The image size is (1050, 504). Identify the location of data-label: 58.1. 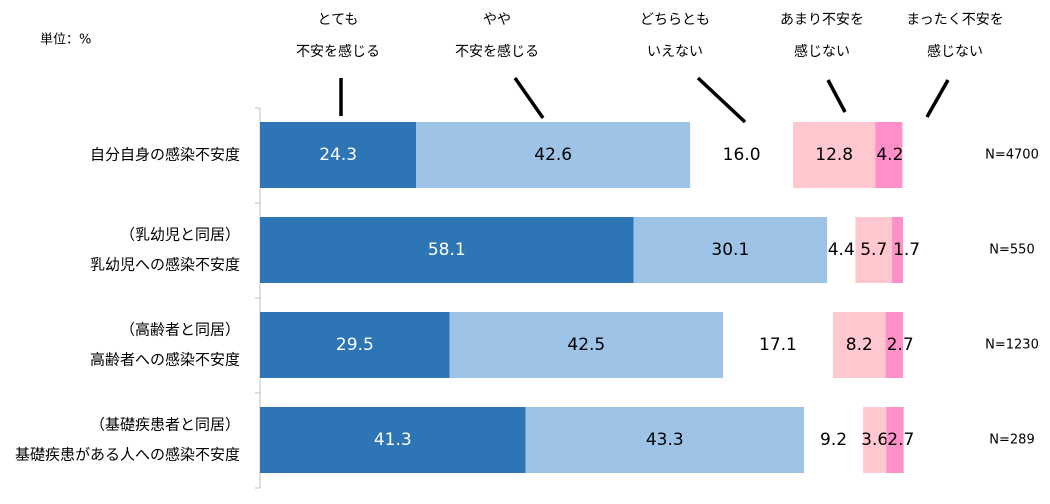
(447, 250).